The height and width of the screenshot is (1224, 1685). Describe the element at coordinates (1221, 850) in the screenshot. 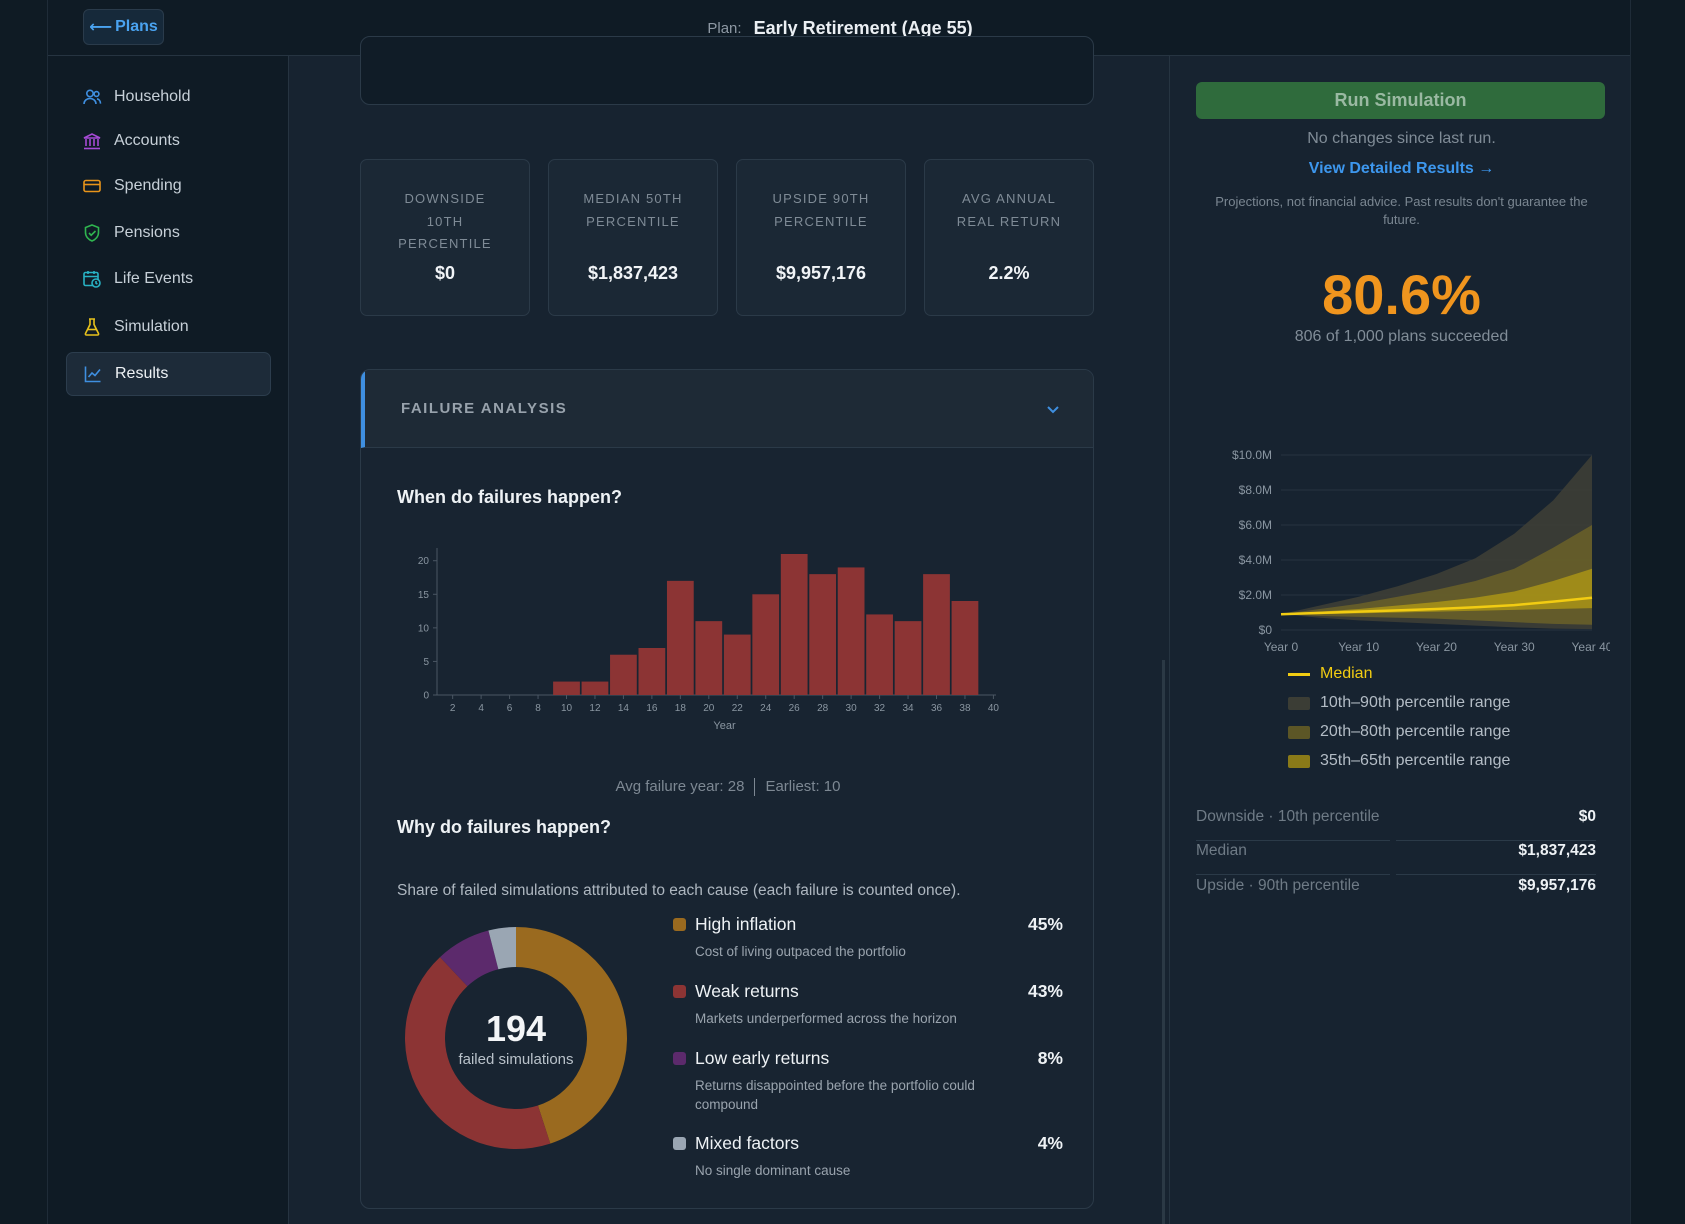

I see `summary-key: Median` at that location.